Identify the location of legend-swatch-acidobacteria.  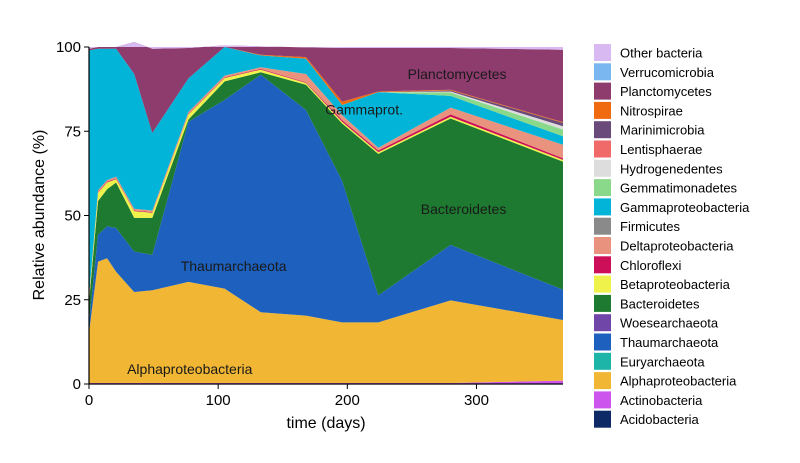
(602, 419).